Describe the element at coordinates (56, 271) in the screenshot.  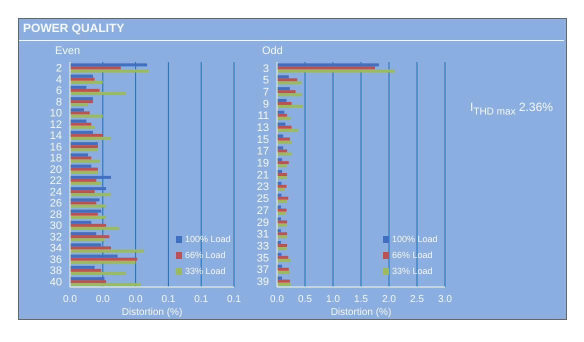
I see `y-tick-label: 38` at that location.